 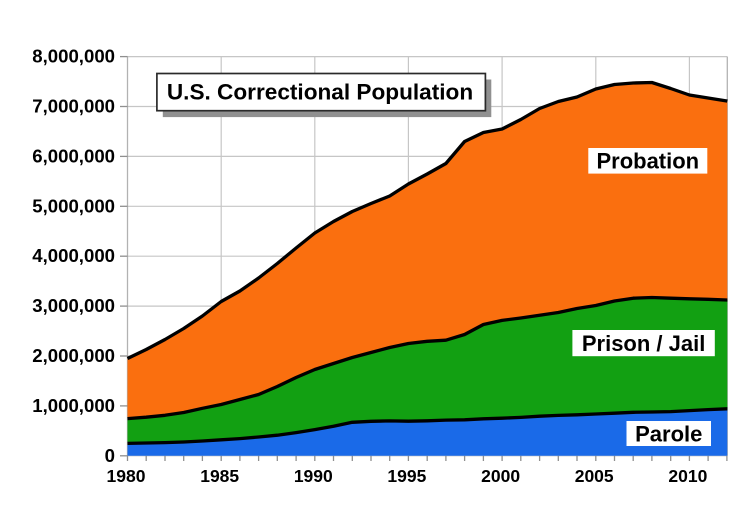 I want to click on svg-text: Parole, so click(x=668, y=433).